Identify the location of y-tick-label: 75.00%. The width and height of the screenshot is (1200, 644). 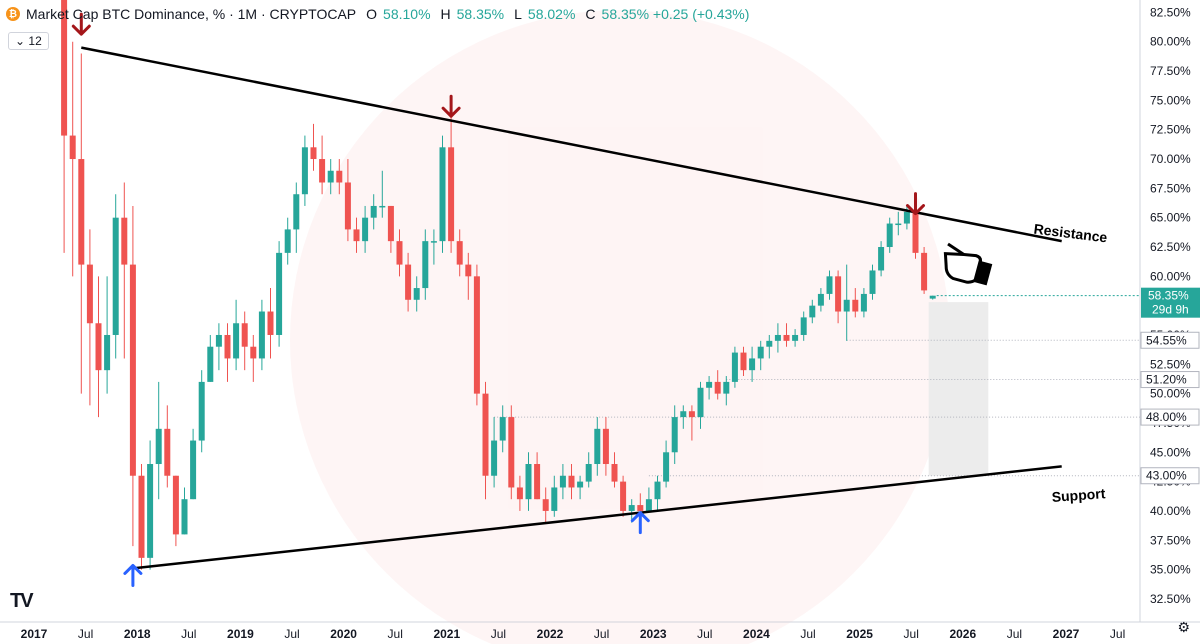
(1170, 100).